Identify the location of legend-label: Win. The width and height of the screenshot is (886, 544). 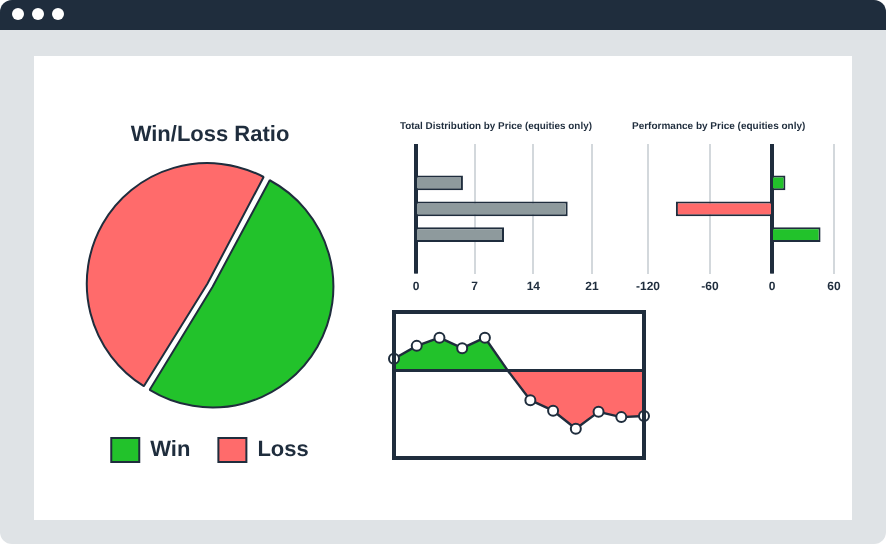
(170, 450).